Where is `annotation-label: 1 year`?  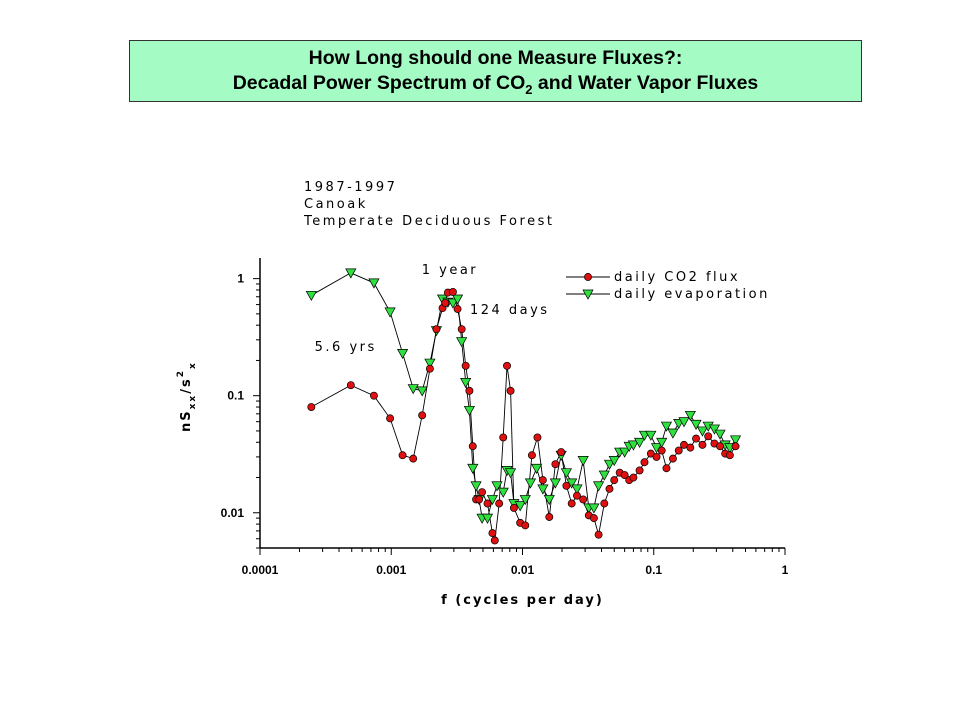 annotation-label: 1 year is located at coordinates (450, 270).